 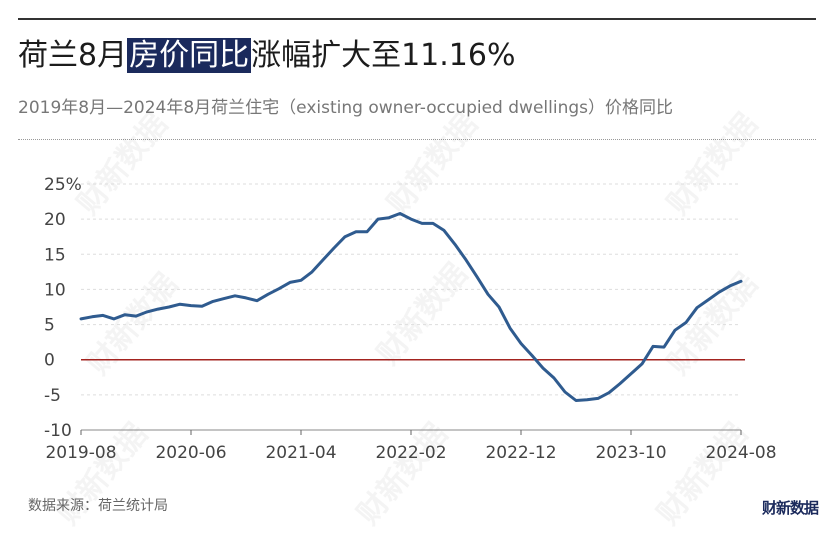 What do you see at coordinates (58, 431) in the screenshot?
I see `y-tick-label: -10` at bounding box center [58, 431].